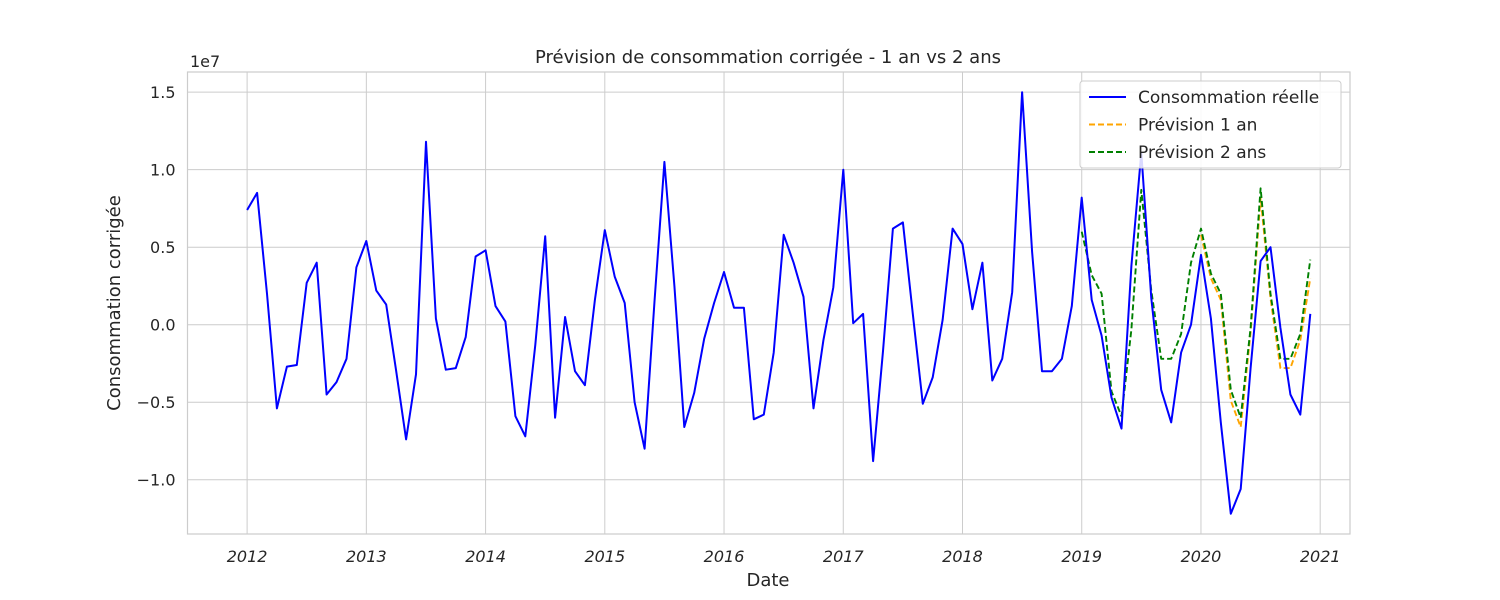  I want to click on legend-box, so click(1210, 124).